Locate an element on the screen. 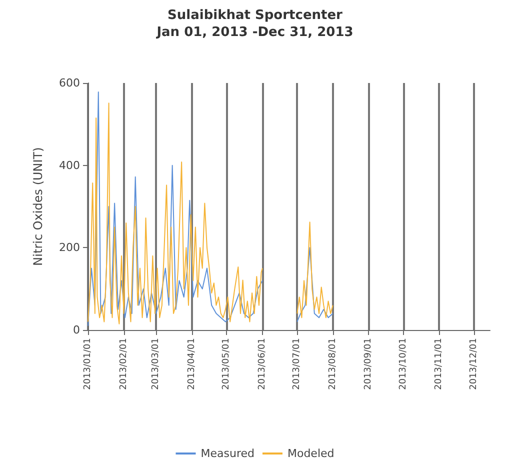  y-axis-title: Nitric Oxides (UNIT) is located at coordinates (38, 206).